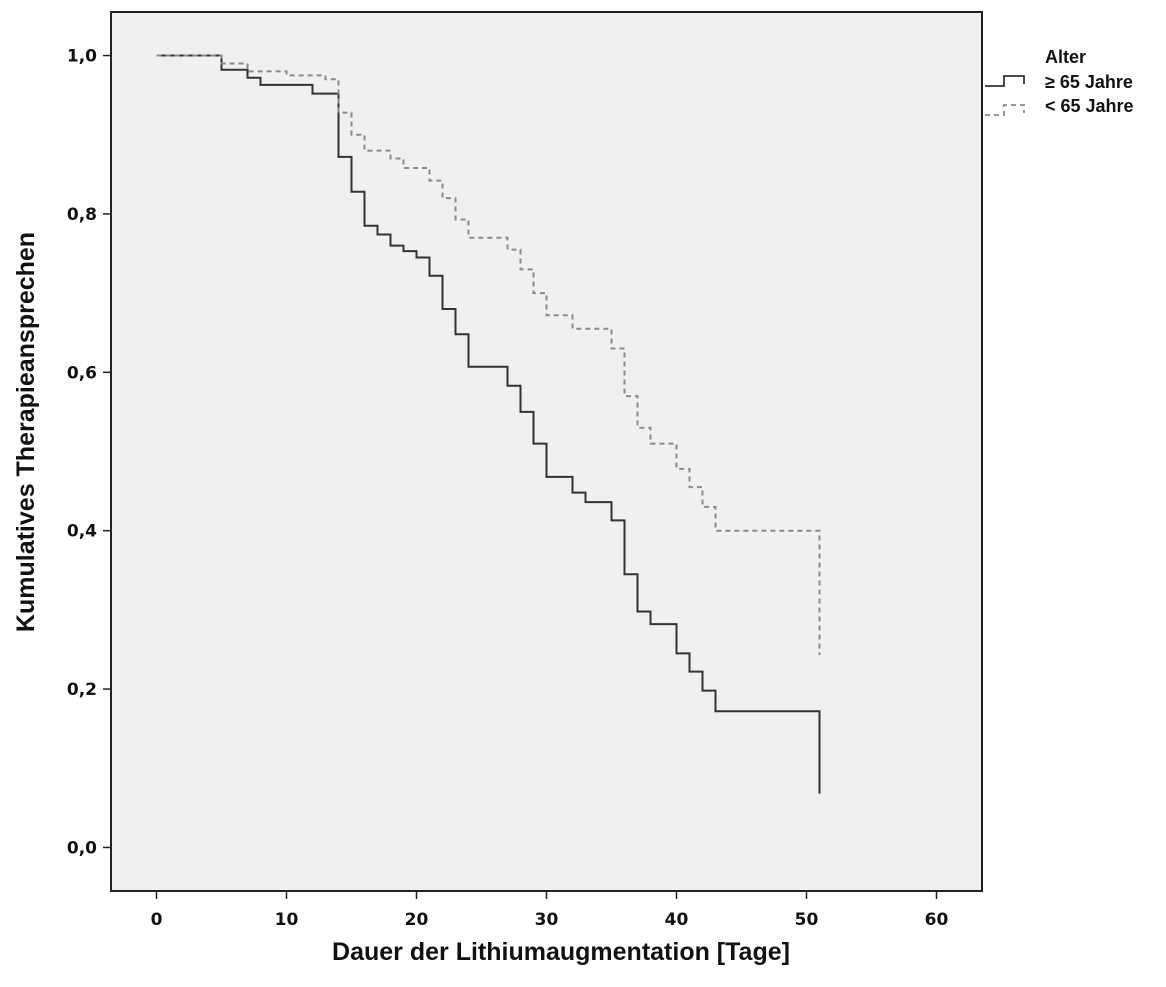 Image resolution: width=1166 pixels, height=987 pixels. Describe the element at coordinates (1005, 110) in the screenshot. I see `legend-swatch-lt65` at that location.